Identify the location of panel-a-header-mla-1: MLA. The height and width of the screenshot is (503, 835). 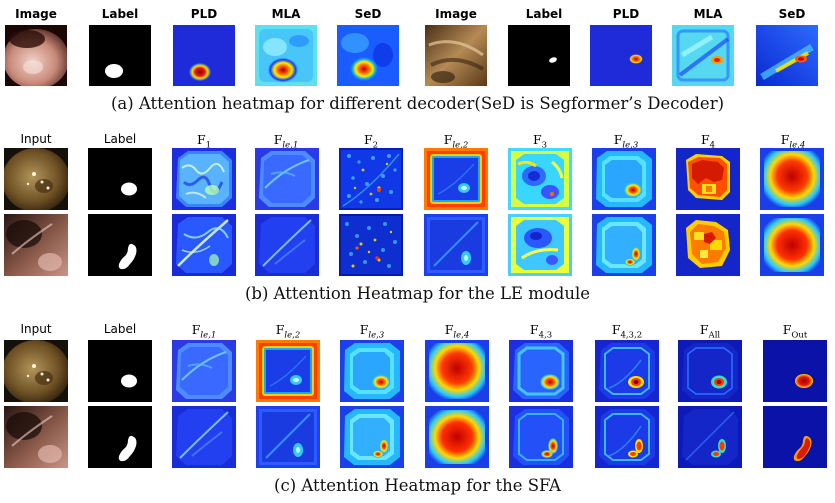
(286, 14).